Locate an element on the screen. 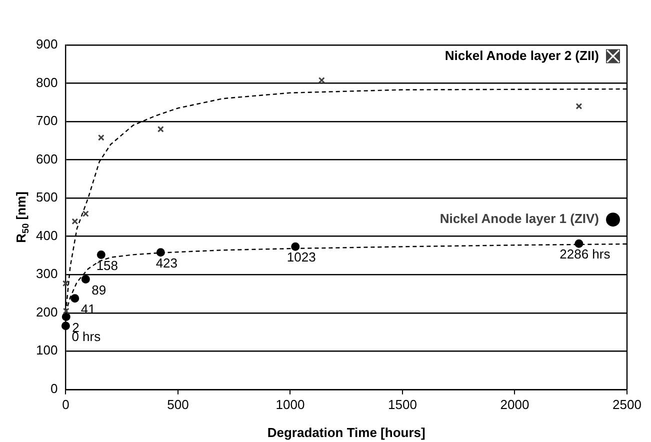 The image size is (651, 442). annotation: 423 is located at coordinates (167, 262).